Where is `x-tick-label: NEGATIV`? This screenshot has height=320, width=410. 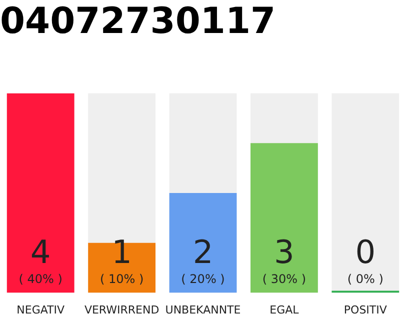 x-tick-label: NEGATIV is located at coordinates (40, 309).